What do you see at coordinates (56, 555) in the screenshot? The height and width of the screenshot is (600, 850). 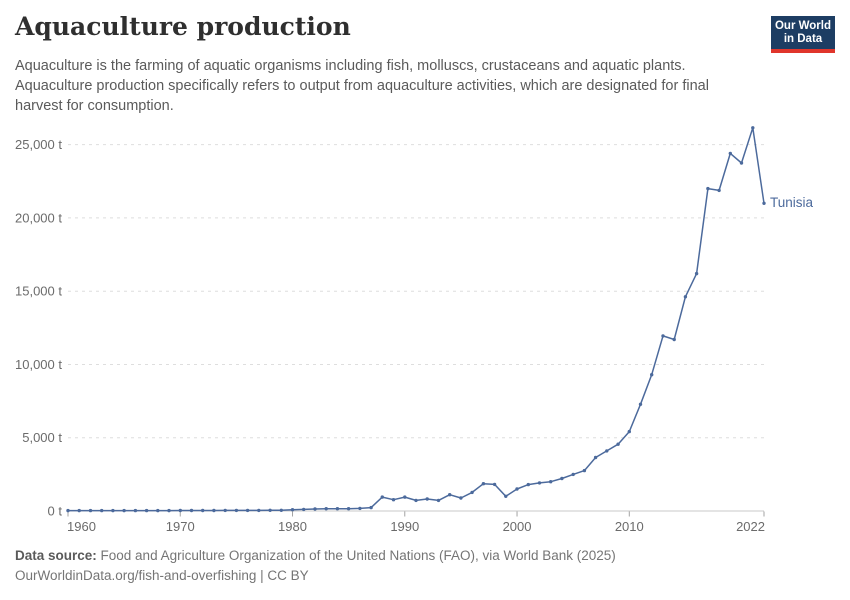 I see `data-source-prefix: Data source:` at bounding box center [56, 555].